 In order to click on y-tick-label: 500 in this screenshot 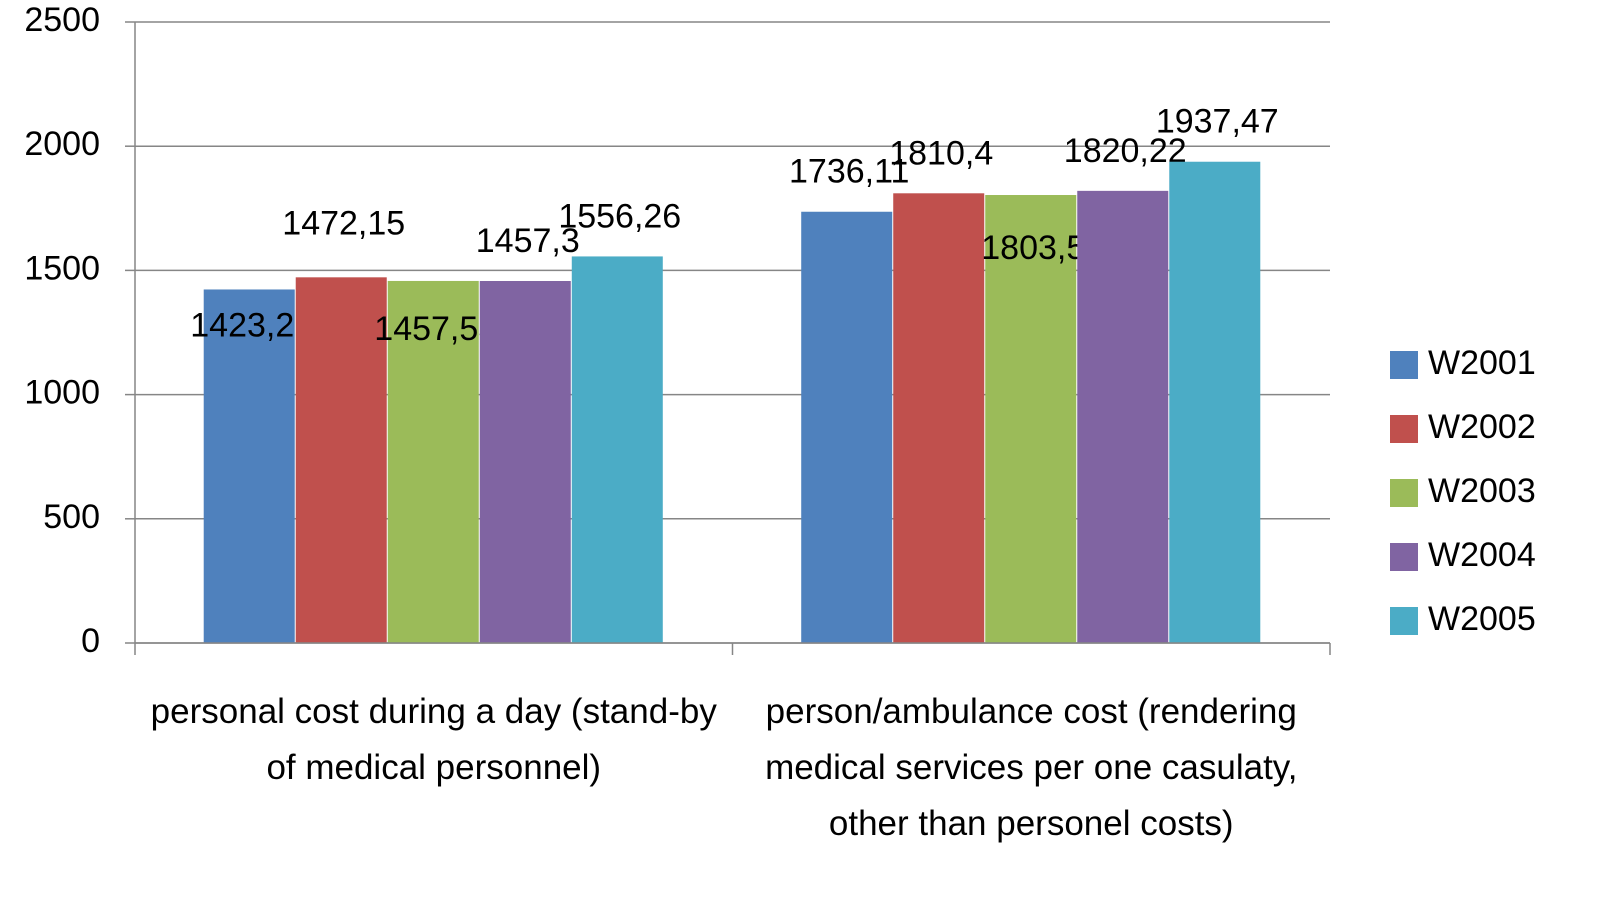, I will do `click(71, 517)`.